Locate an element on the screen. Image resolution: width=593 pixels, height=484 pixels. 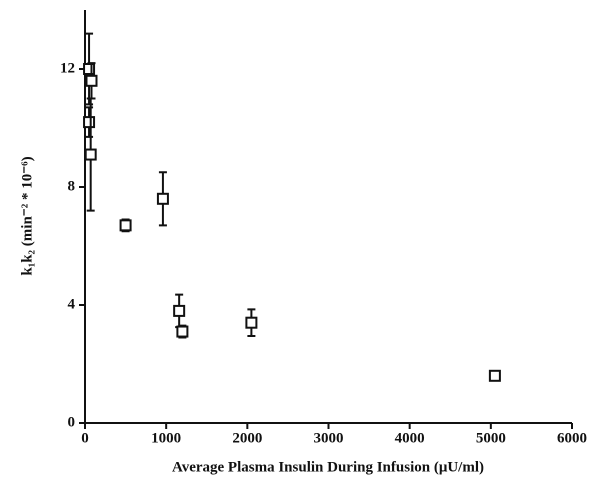
x-tick-label: 4000 is located at coordinates (410, 438).